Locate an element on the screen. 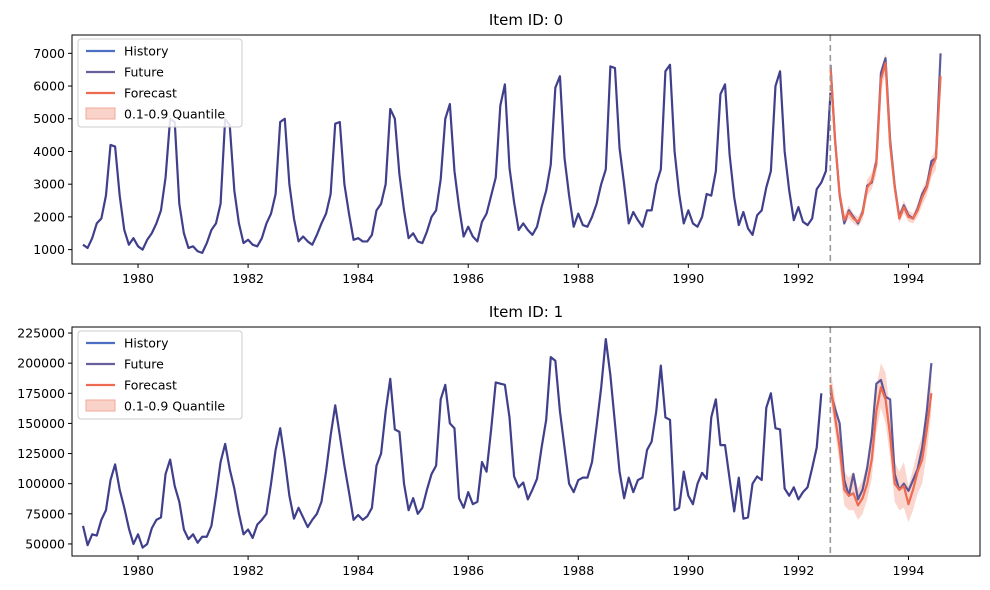 The image size is (990, 590). y-tick-label: 225000 is located at coordinates (41, 333).